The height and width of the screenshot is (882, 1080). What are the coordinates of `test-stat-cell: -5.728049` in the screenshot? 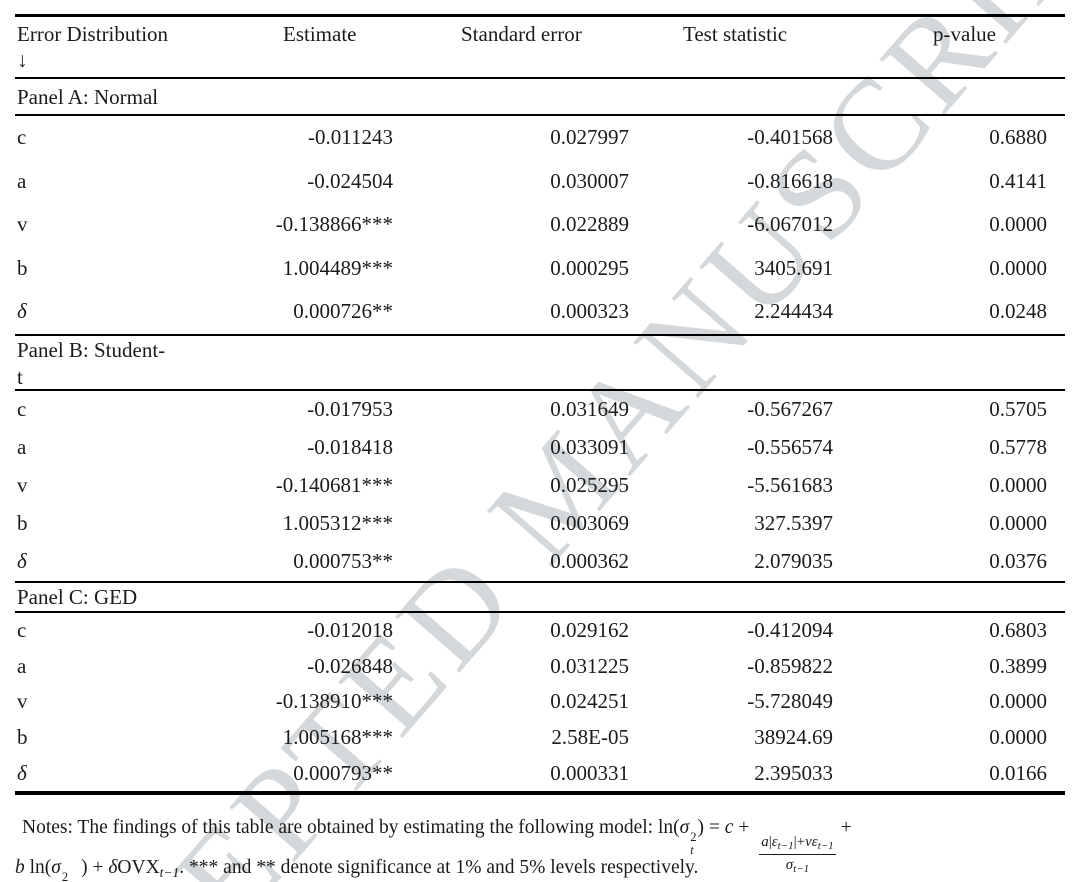 It's located at (790, 701).